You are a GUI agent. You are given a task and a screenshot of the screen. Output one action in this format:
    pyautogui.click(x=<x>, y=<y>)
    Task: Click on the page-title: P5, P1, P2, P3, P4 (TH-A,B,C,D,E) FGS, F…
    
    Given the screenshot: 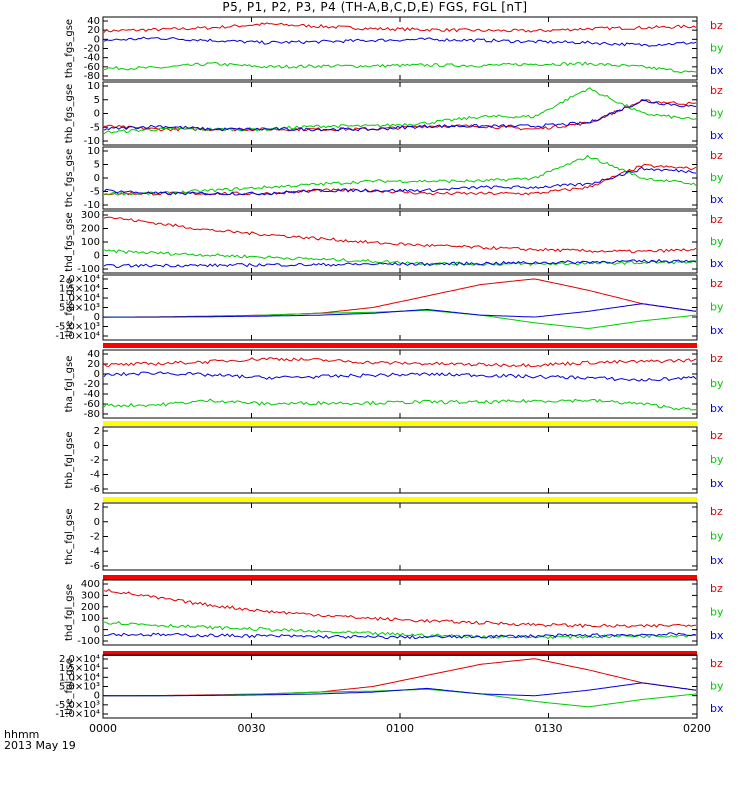 What is the action you would take?
    pyautogui.click(x=375, y=7)
    